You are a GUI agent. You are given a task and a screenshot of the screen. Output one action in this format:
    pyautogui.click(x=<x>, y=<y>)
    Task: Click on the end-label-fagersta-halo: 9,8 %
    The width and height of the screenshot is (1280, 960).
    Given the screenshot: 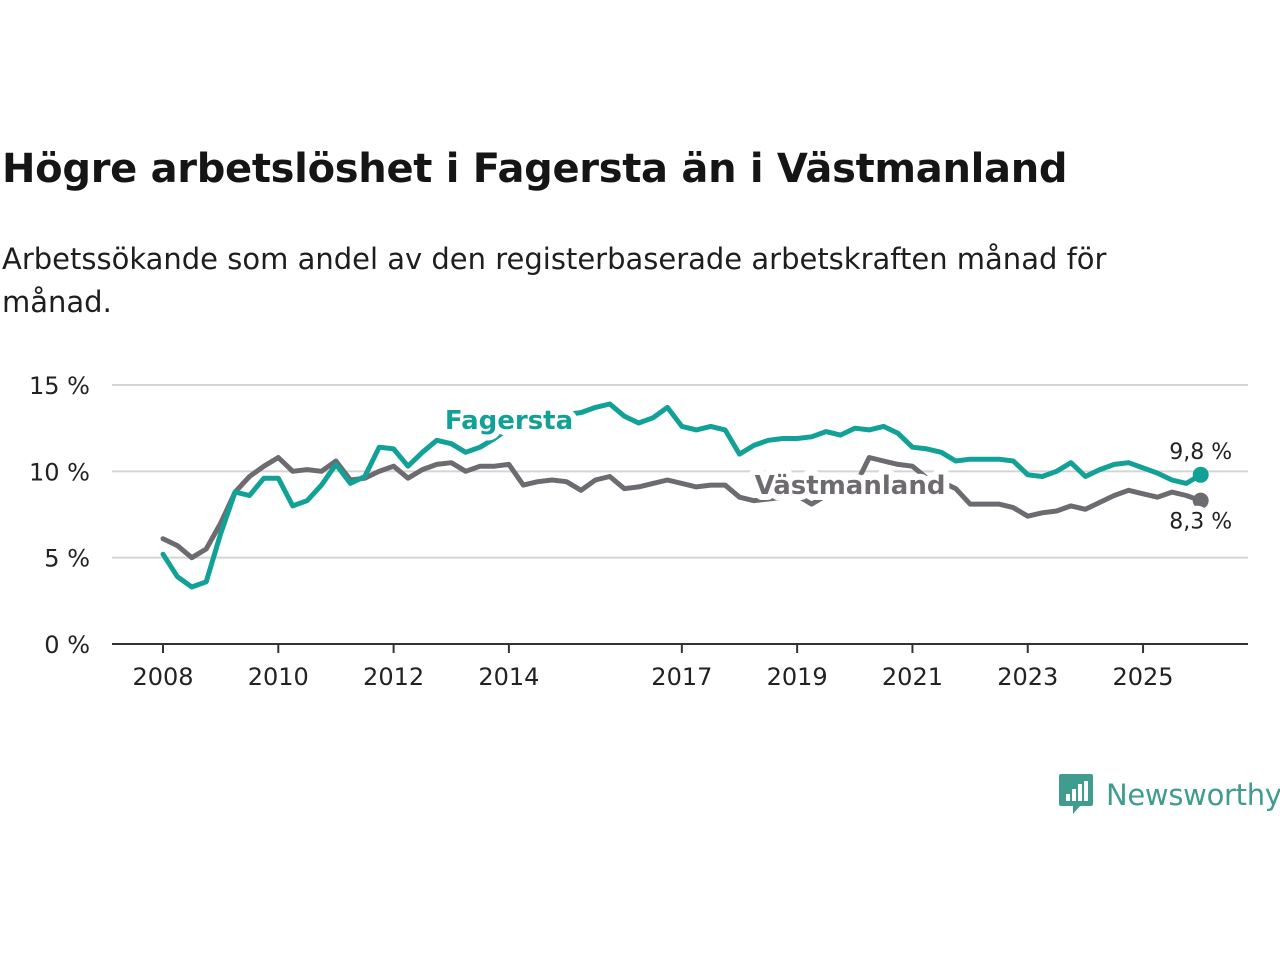 What is the action you would take?
    pyautogui.click(x=1200, y=452)
    